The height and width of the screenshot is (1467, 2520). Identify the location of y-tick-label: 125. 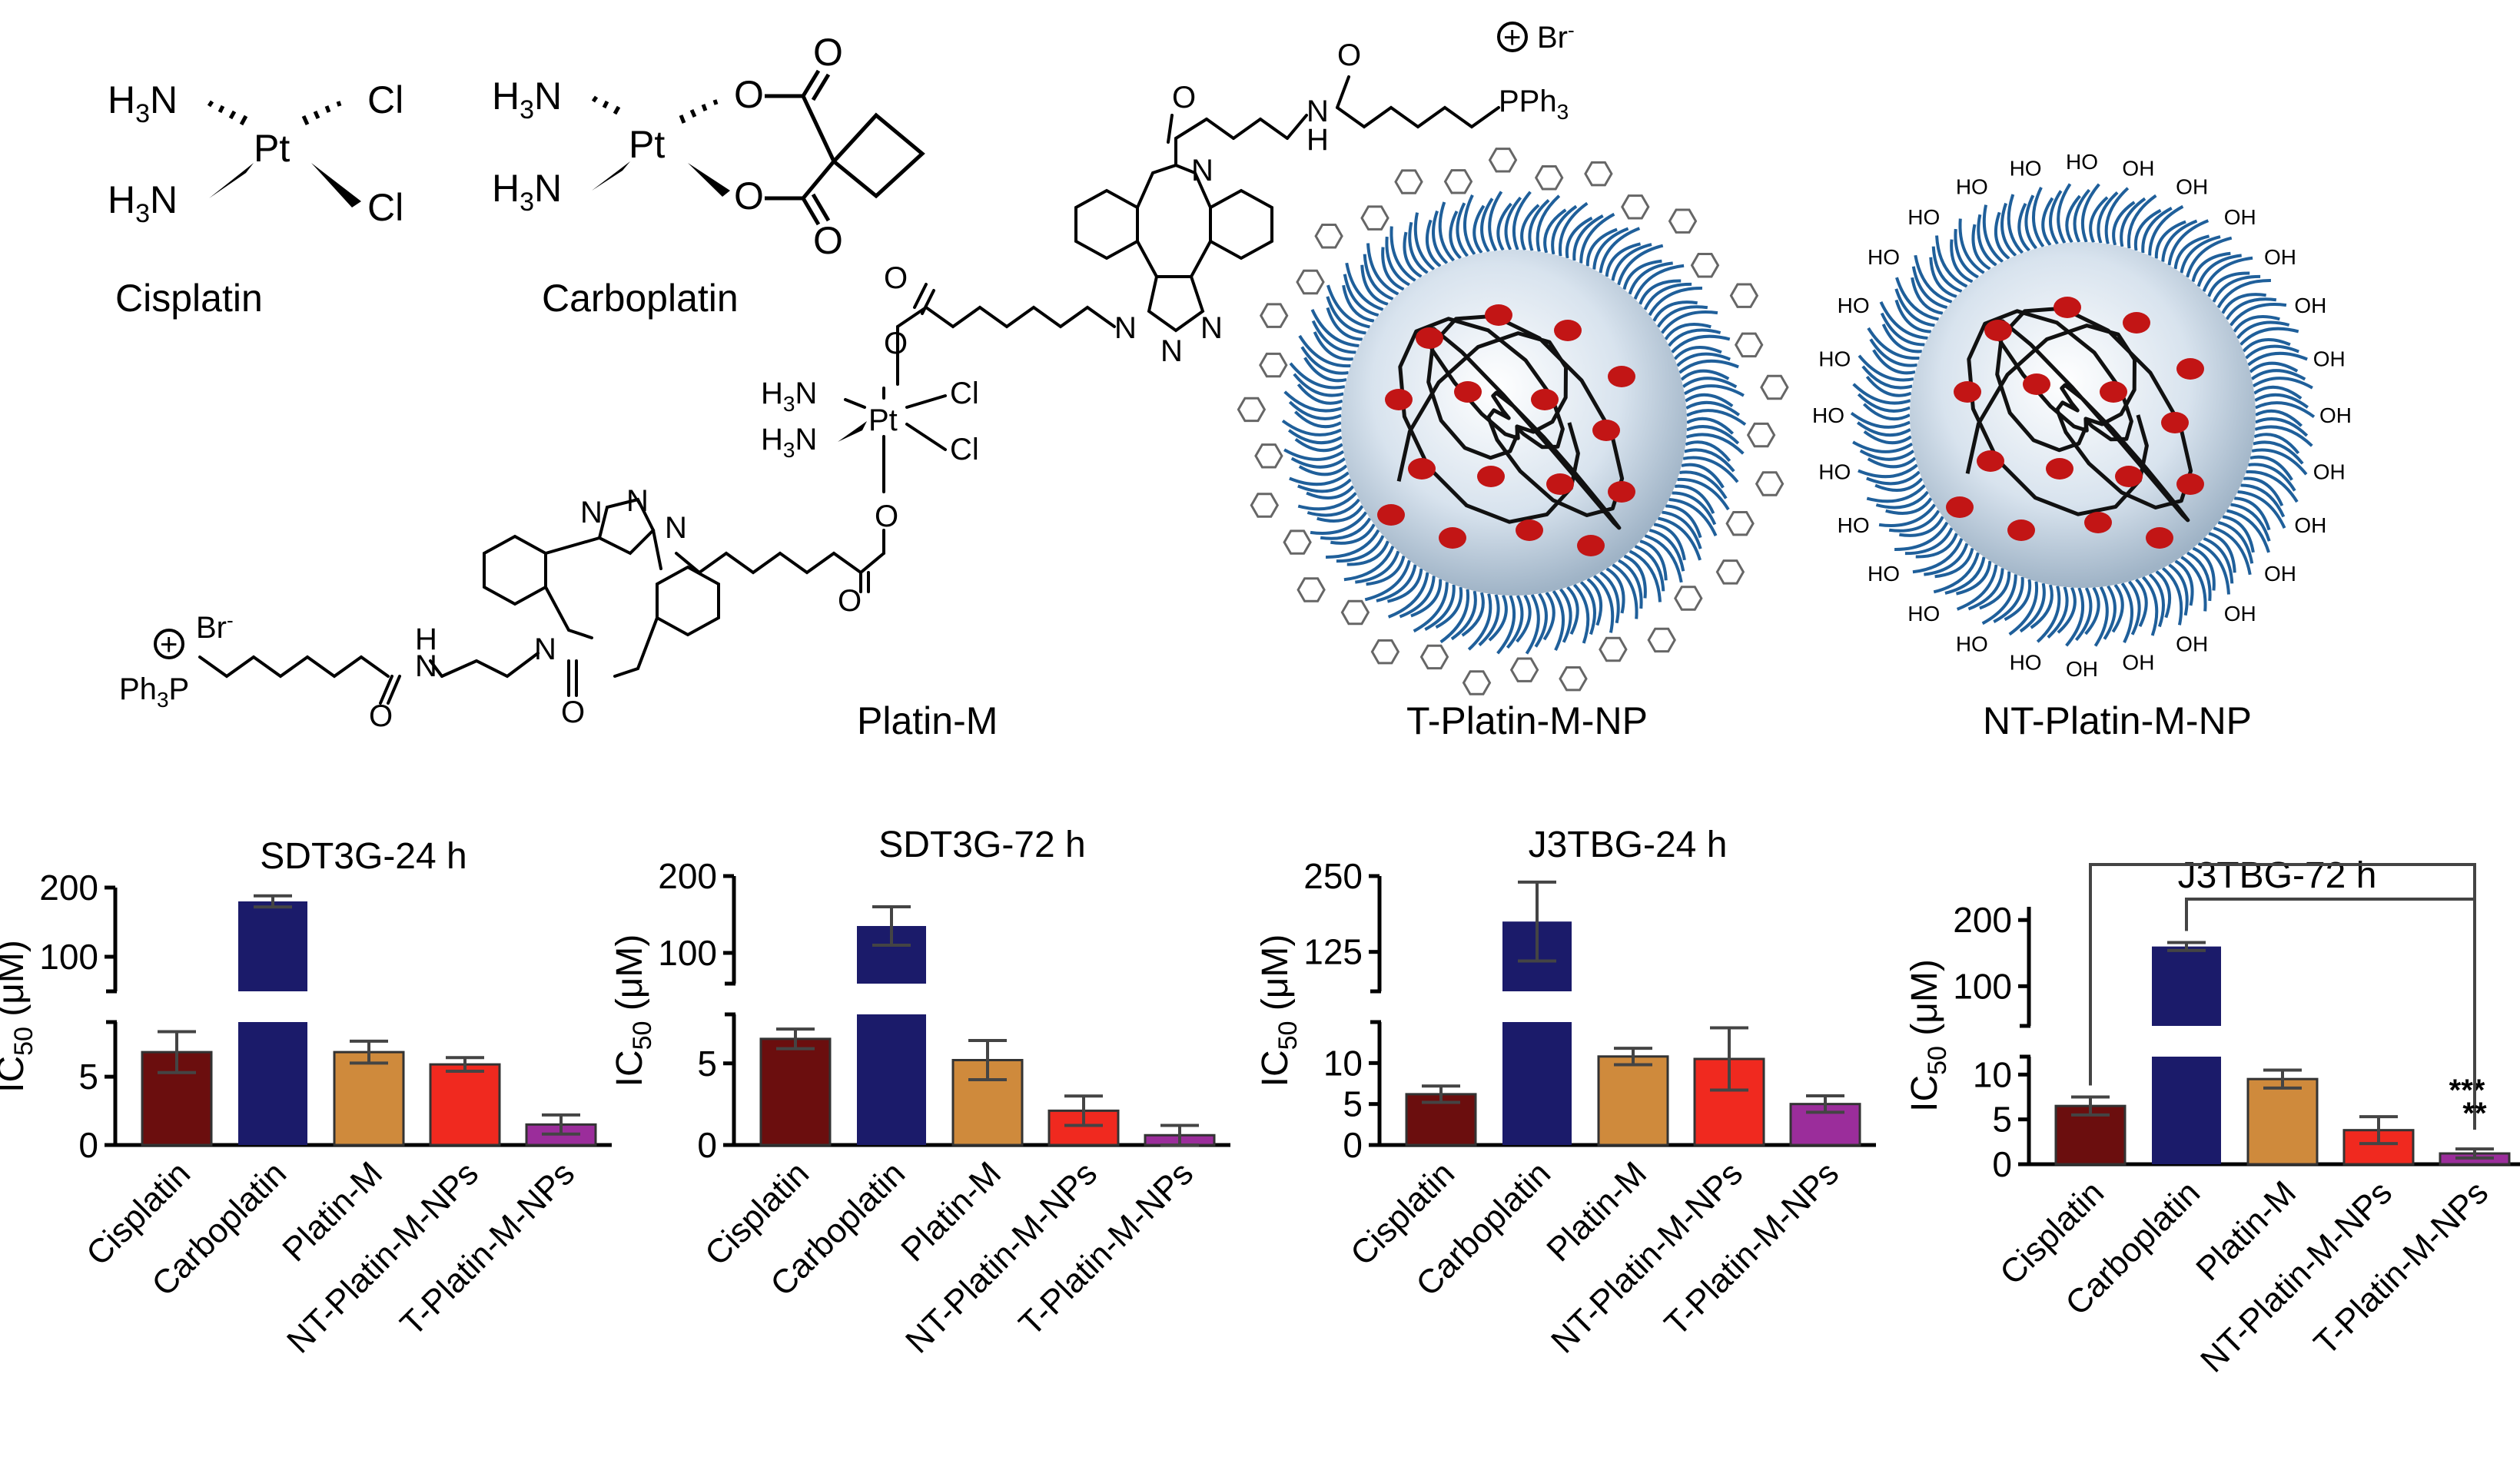
(1333, 952).